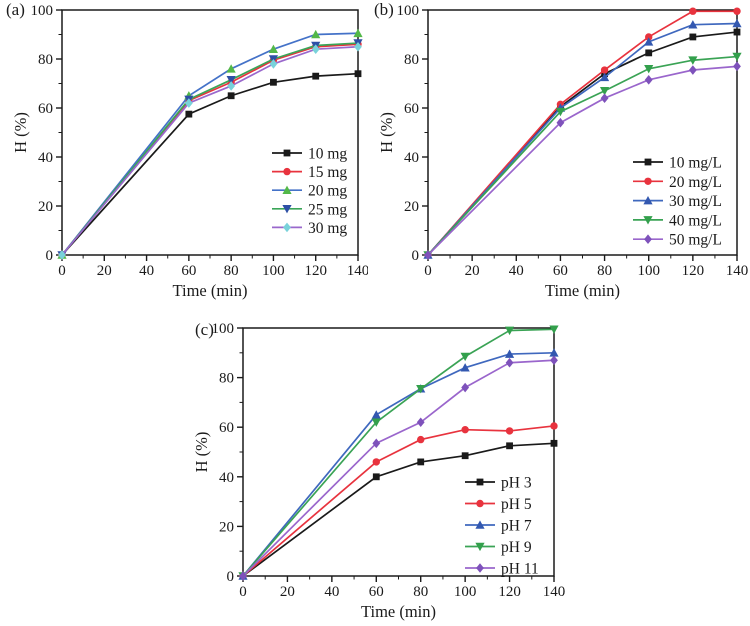  What do you see at coordinates (498, 547) in the screenshot?
I see `legend-item-ph-9: pH 9` at bounding box center [498, 547].